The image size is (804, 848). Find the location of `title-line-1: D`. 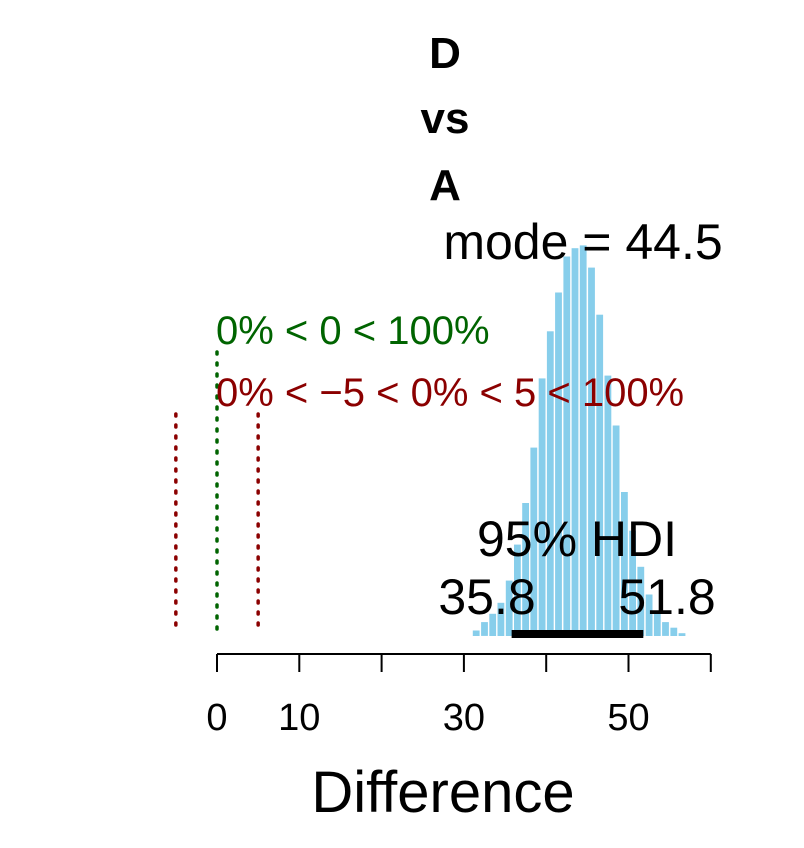

title-line-1: D is located at coordinates (445, 53).